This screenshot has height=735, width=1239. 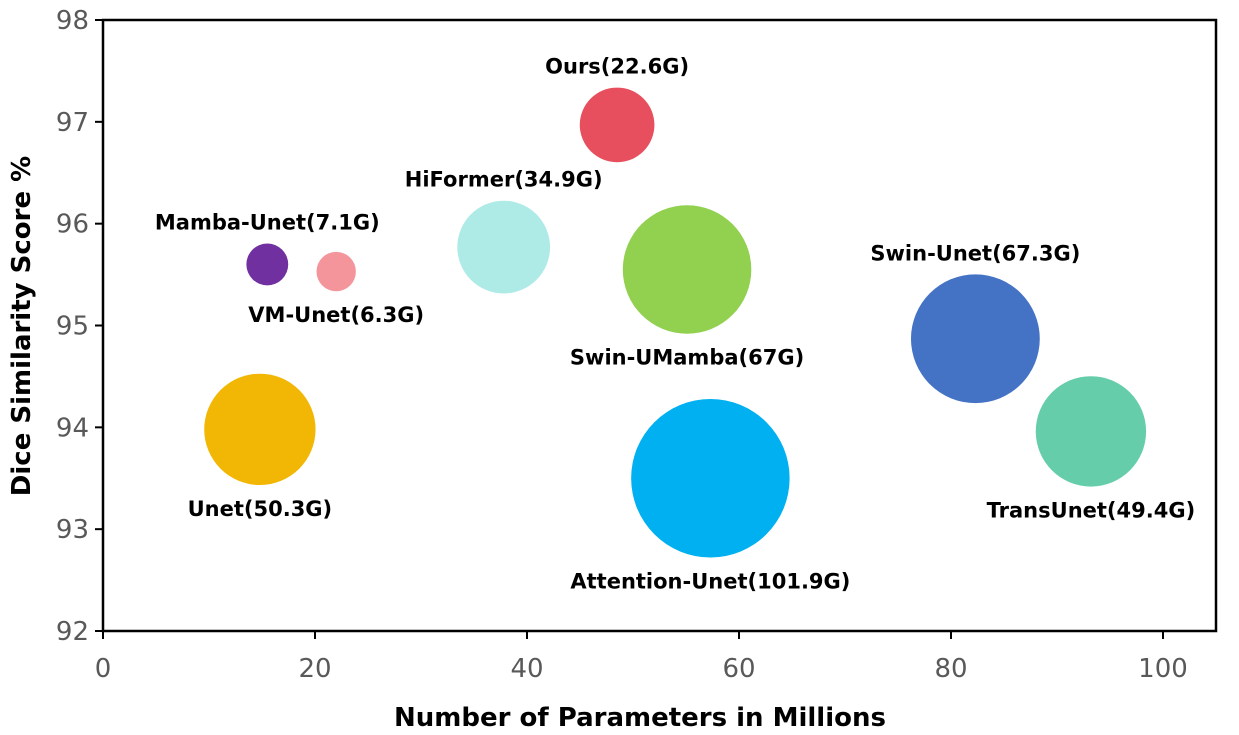 What do you see at coordinates (260, 509) in the screenshot?
I see `bubble-label: Unet(50.3G)` at bounding box center [260, 509].